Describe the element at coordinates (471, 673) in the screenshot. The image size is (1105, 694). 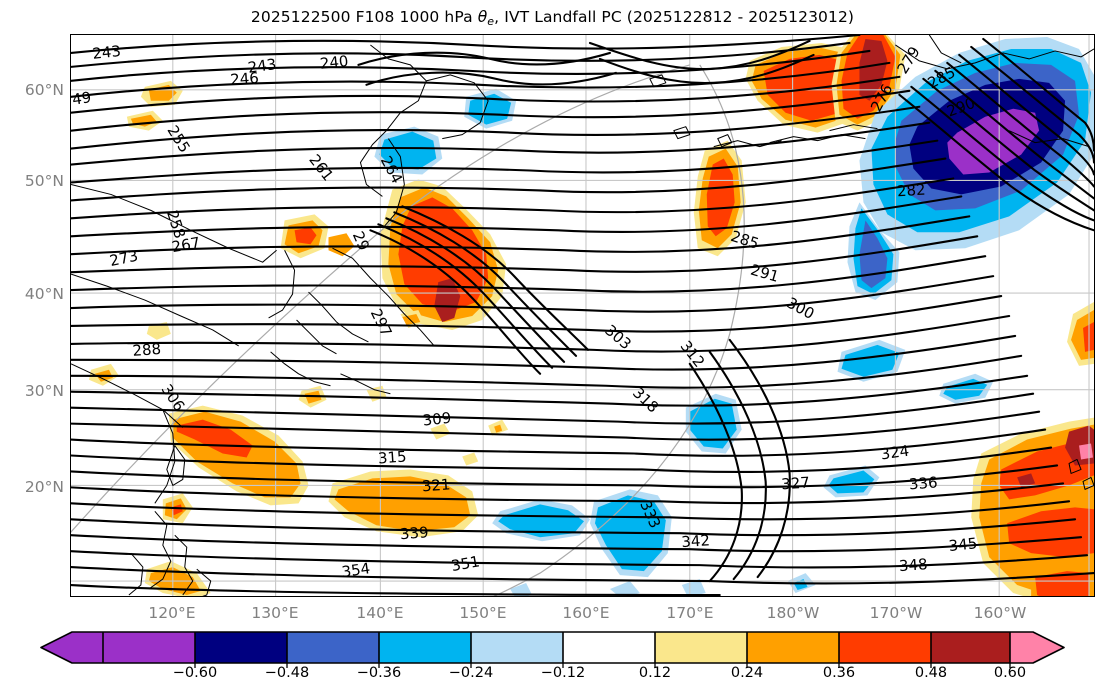
I see `colorbar-tick-3: −0.24` at that location.